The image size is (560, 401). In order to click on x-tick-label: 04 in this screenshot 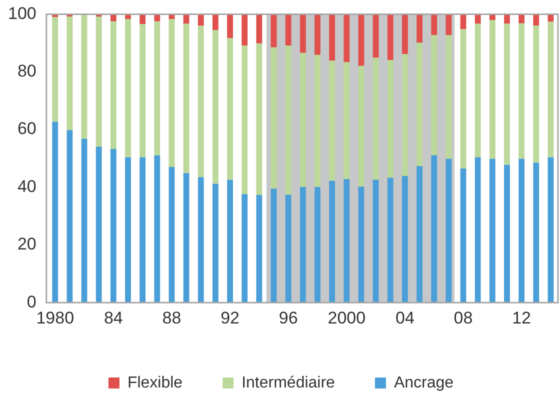, I will do `click(404, 318)`.